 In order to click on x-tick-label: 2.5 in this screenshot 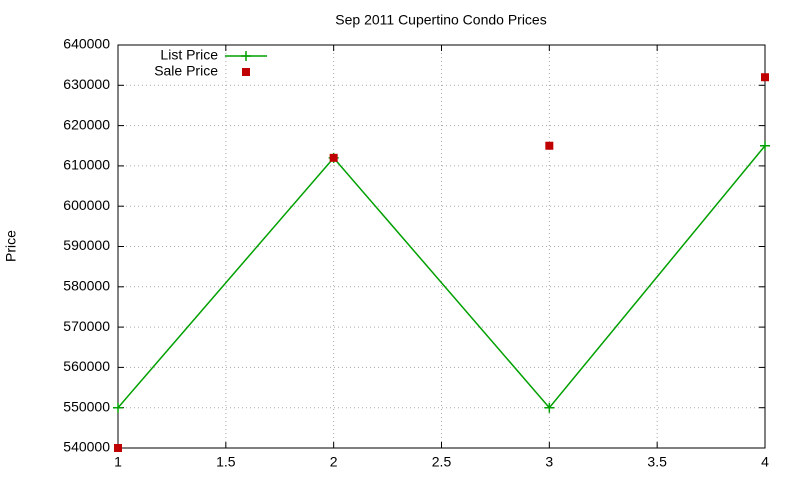, I will do `click(442, 462)`.